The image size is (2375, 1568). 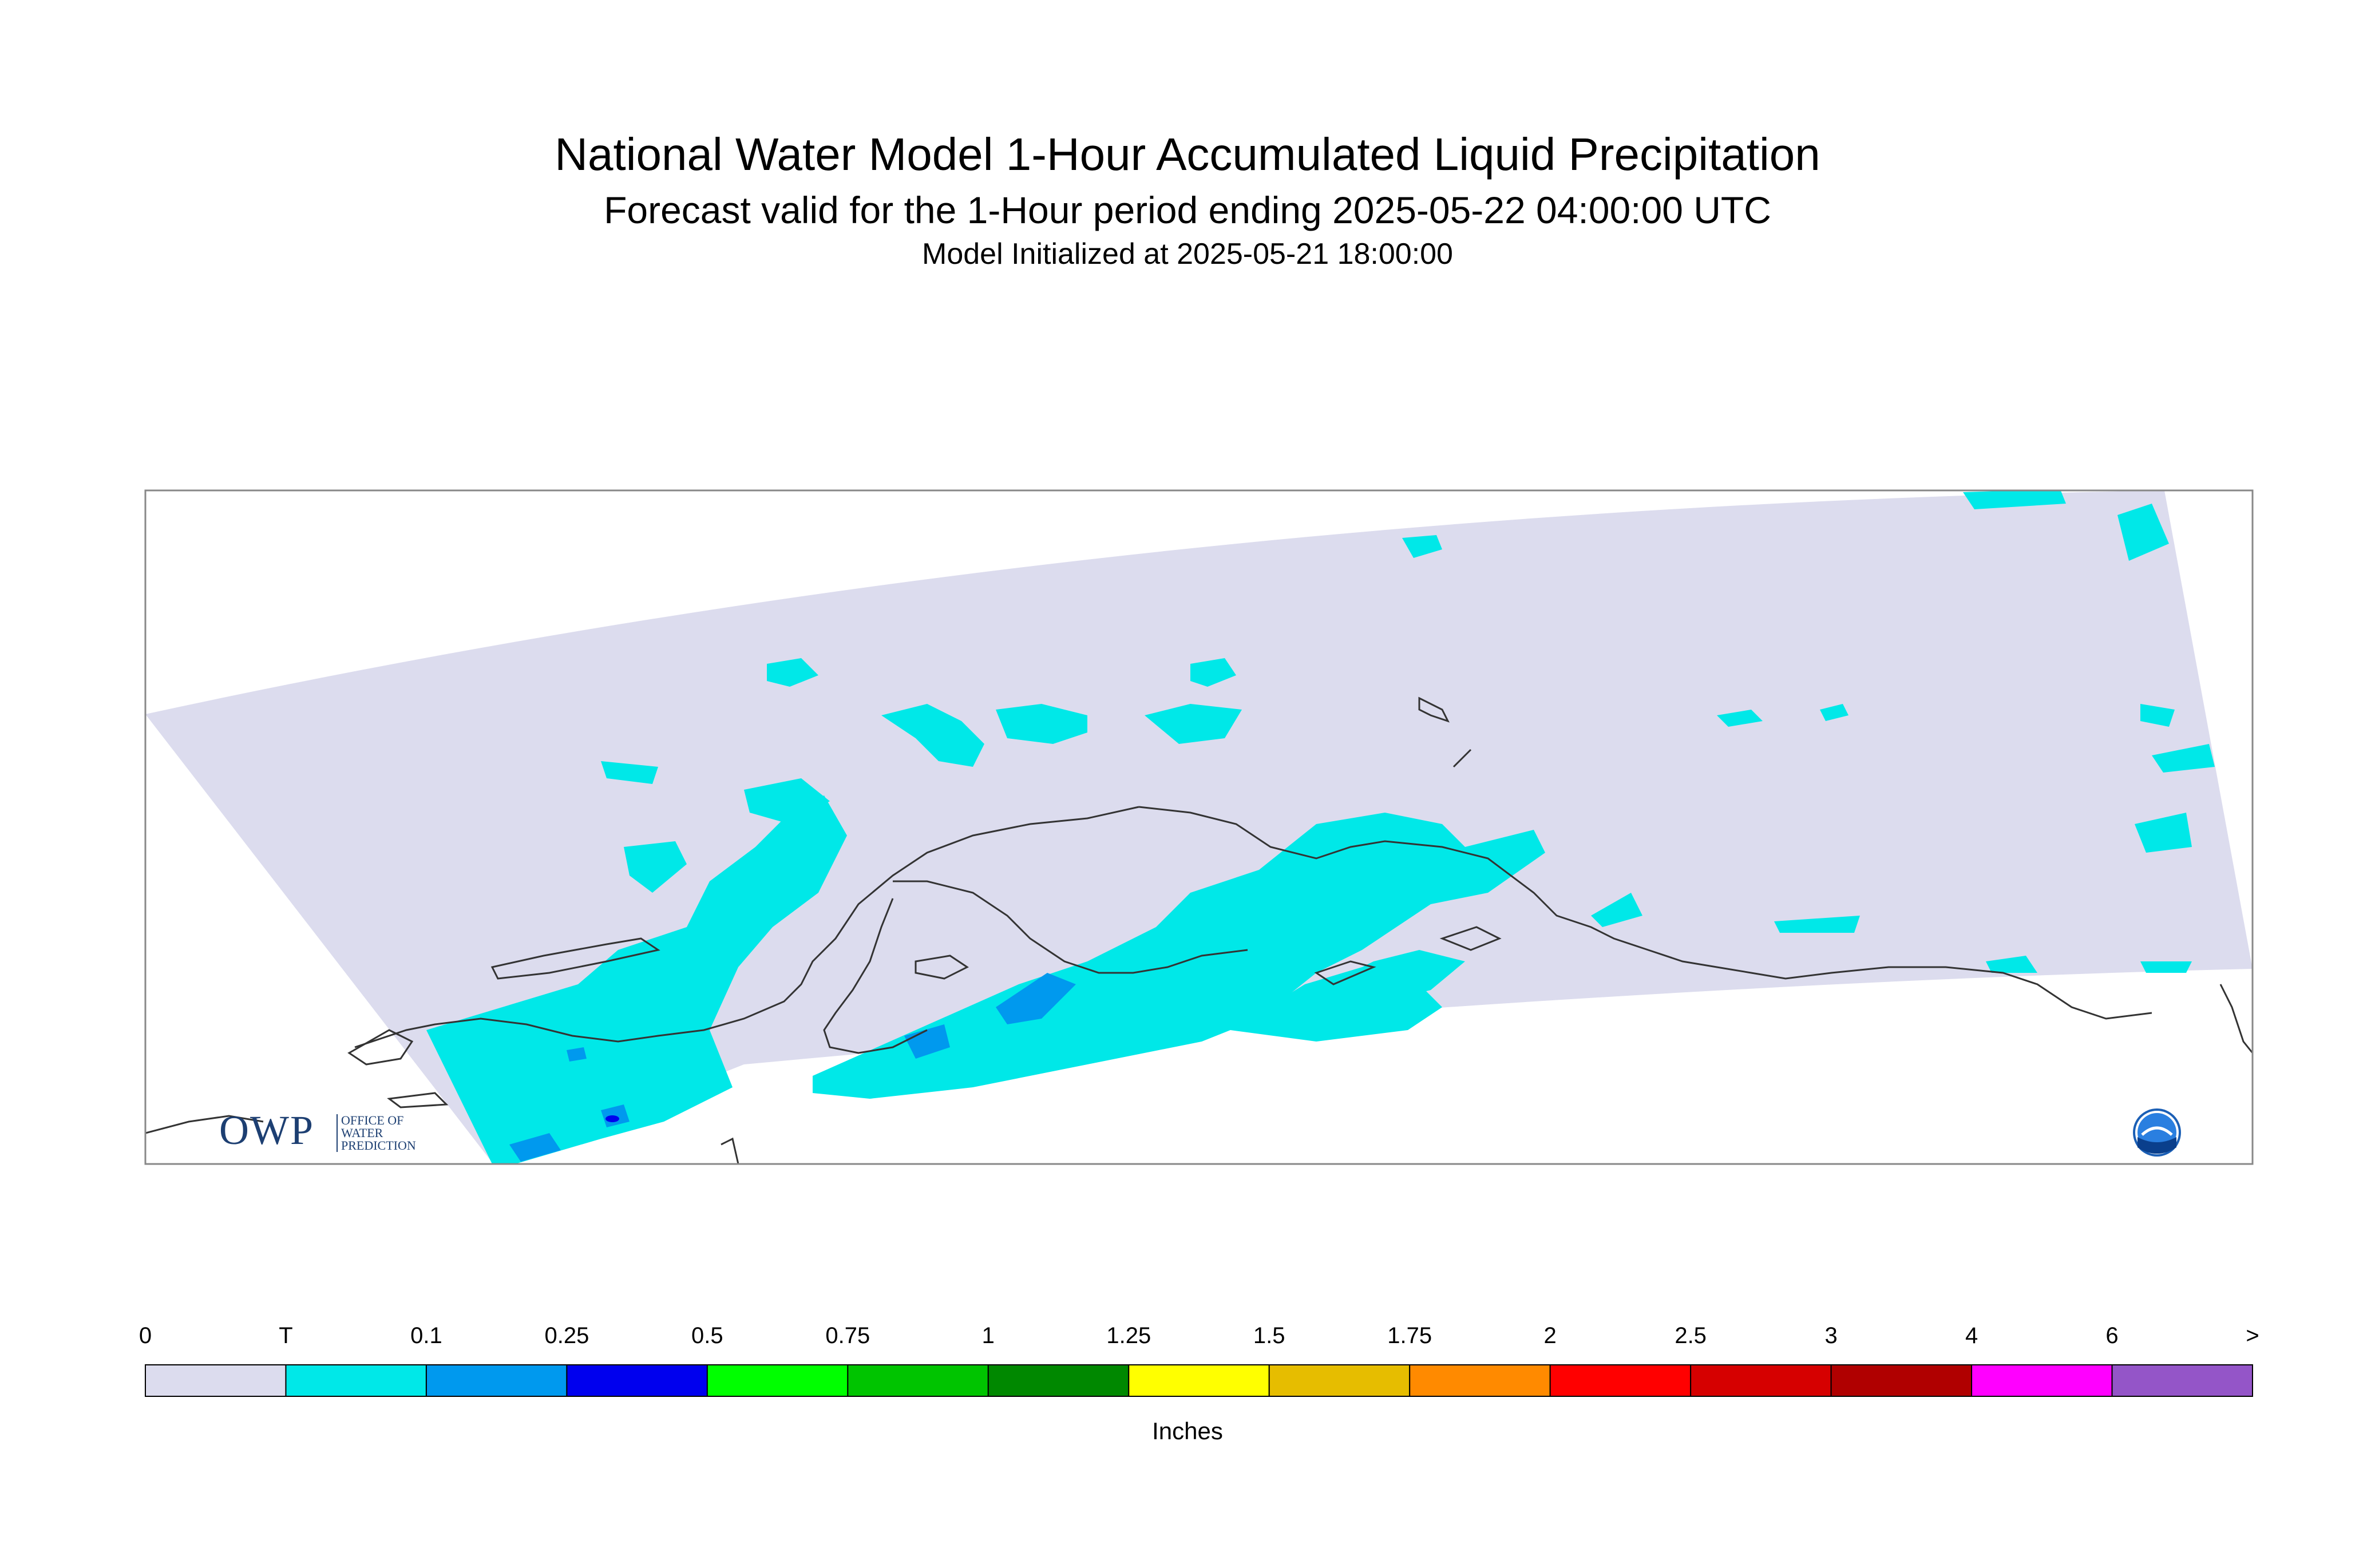 What do you see at coordinates (373, 1120) in the screenshot?
I see `owp-sub-line-1: OFFICE OF` at bounding box center [373, 1120].